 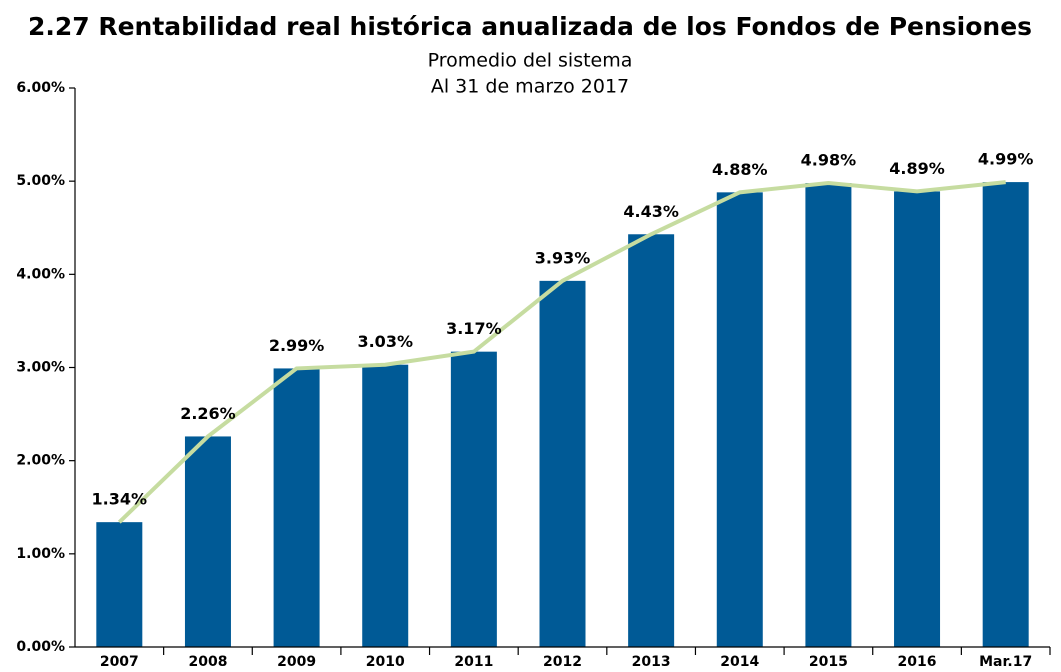 I want to click on y-tick-label: 4.00%, so click(x=40, y=274).